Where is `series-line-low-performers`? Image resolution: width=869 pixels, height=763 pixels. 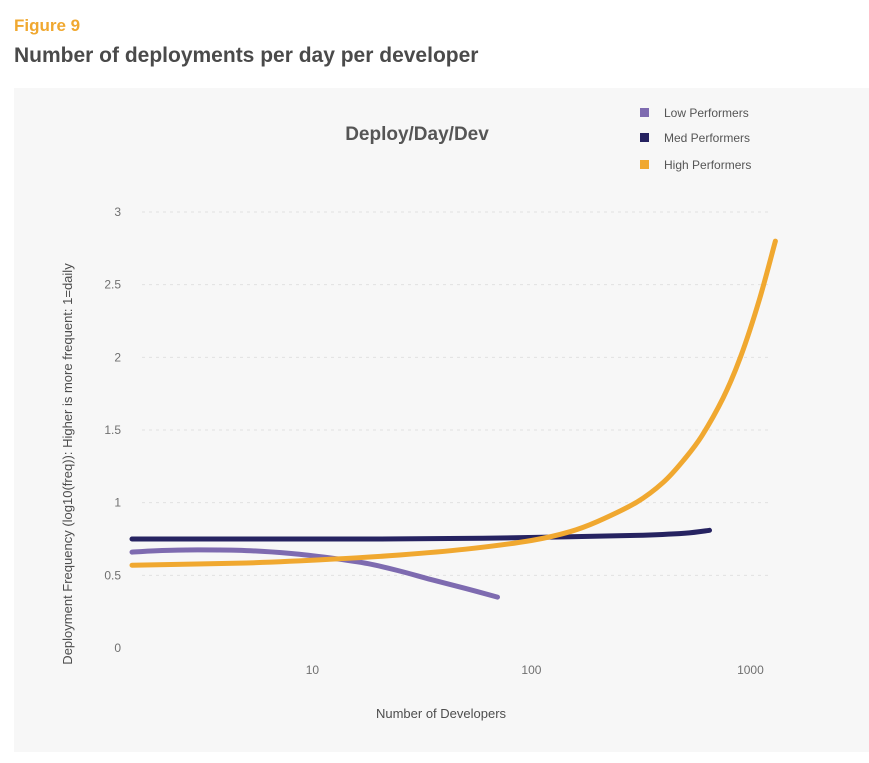
series-line-low-performers is located at coordinates (314, 573).